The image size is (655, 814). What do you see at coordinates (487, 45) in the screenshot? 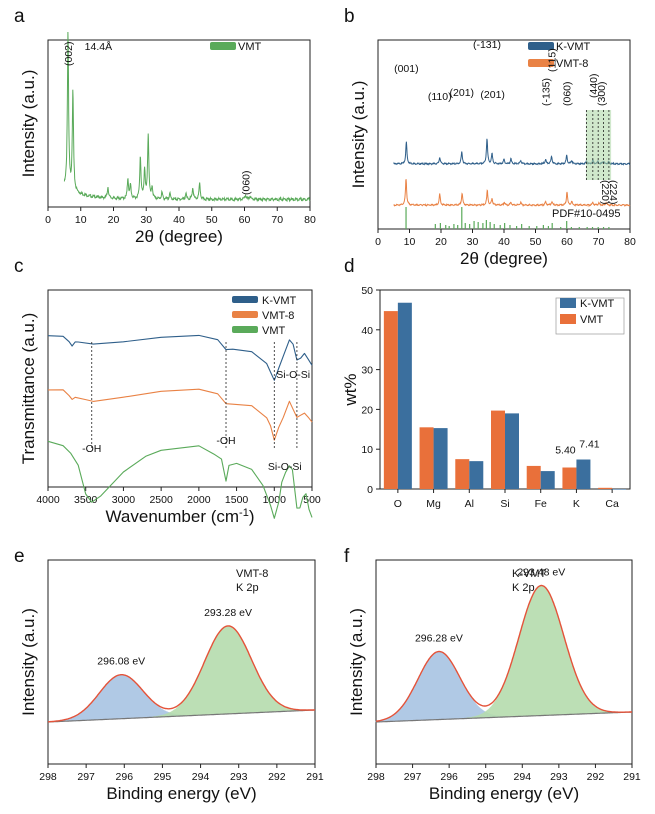
I see `peak-annotation: (-131)` at bounding box center [487, 45].